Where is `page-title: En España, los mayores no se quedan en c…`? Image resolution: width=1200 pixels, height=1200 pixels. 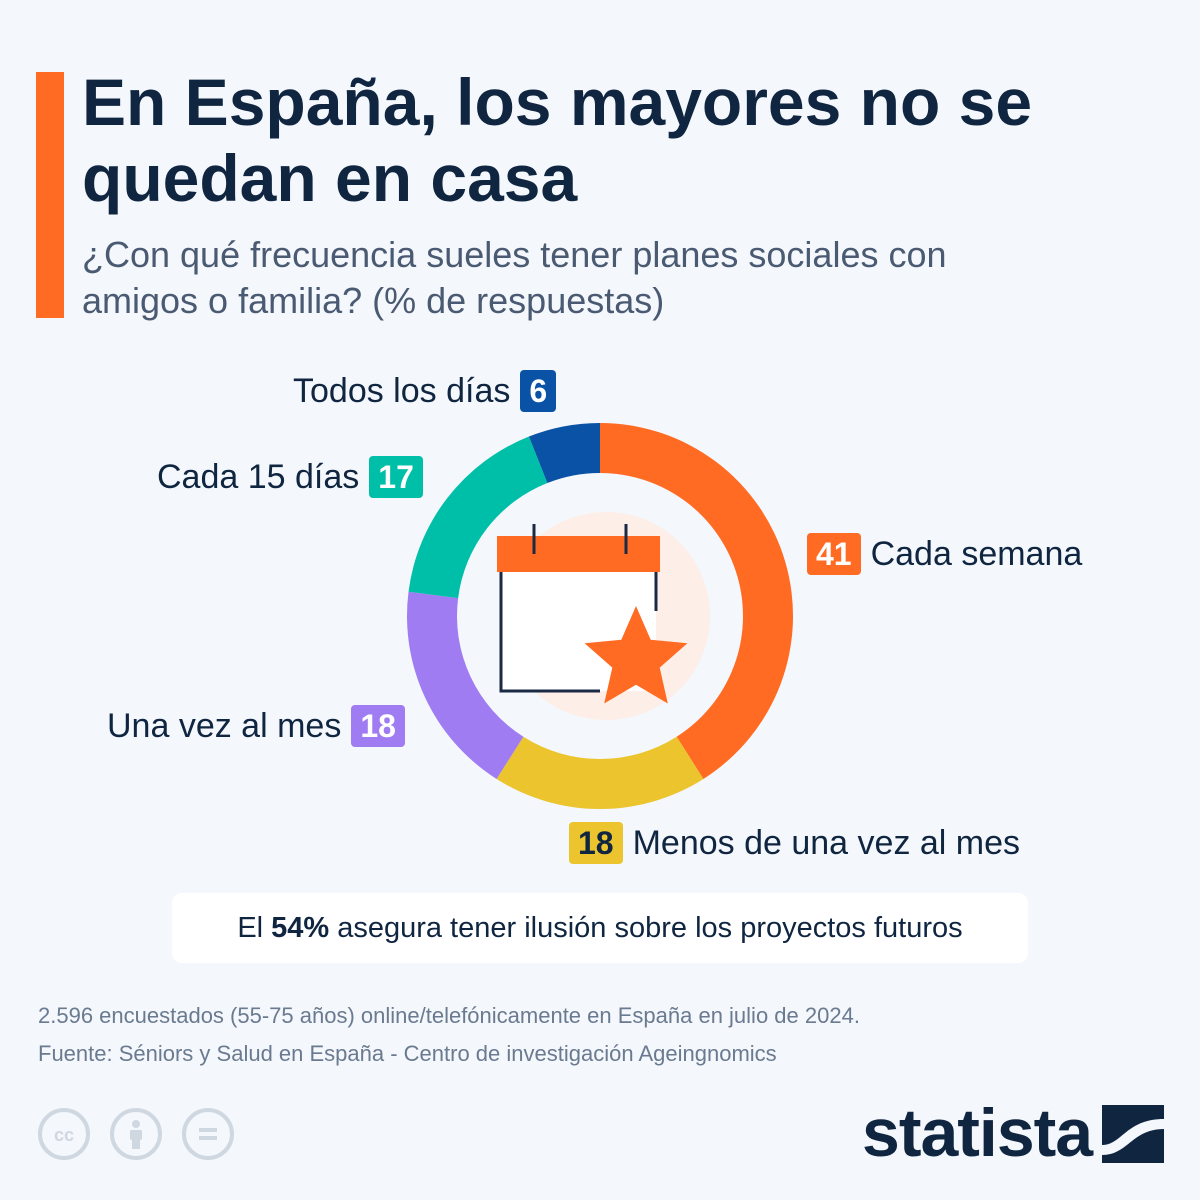 page-title: En España, los mayores no se quedan en c… is located at coordinates (557, 140).